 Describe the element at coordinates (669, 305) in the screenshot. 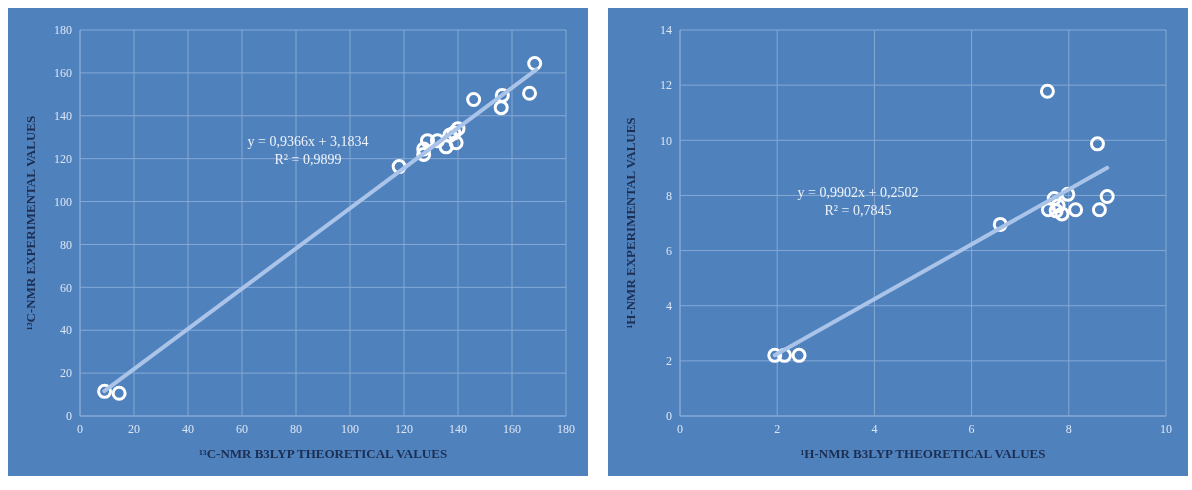

I see `y-tick-label: 4` at that location.